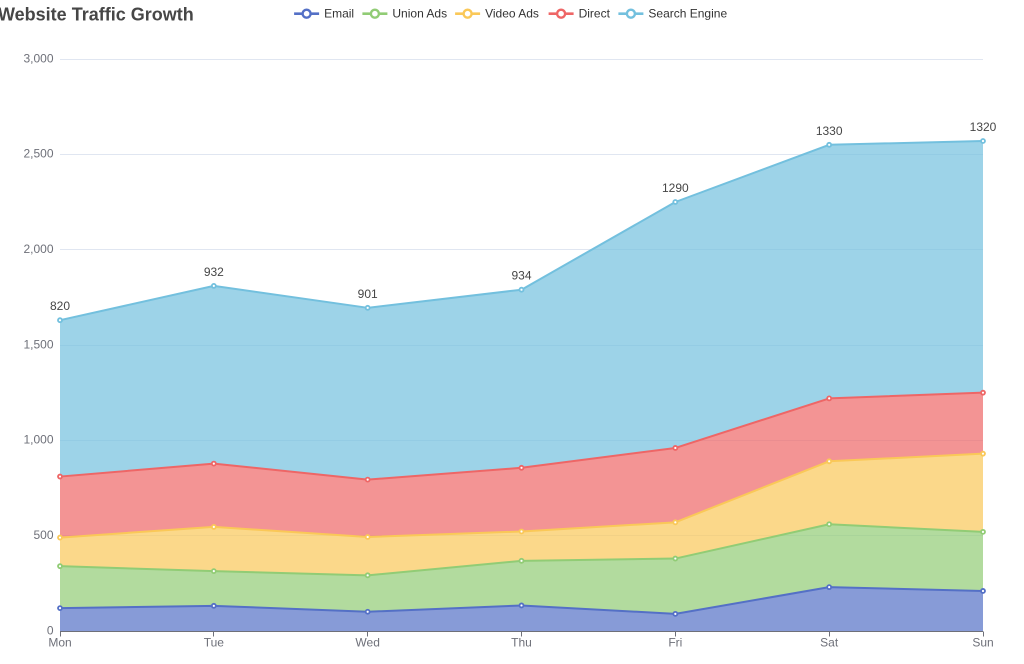 The width and height of the screenshot is (1024, 664). What do you see at coordinates (38, 58) in the screenshot?
I see `svg-text: 3,000` at bounding box center [38, 58].